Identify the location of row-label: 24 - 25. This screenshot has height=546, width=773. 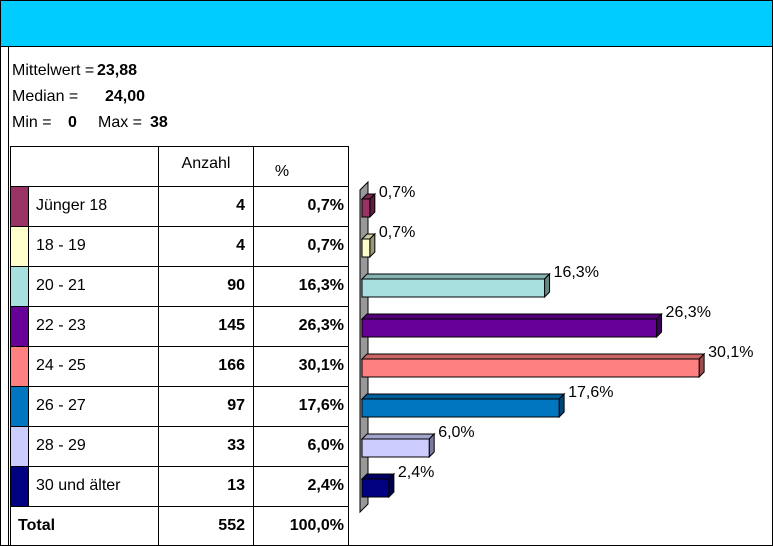
(61, 365).